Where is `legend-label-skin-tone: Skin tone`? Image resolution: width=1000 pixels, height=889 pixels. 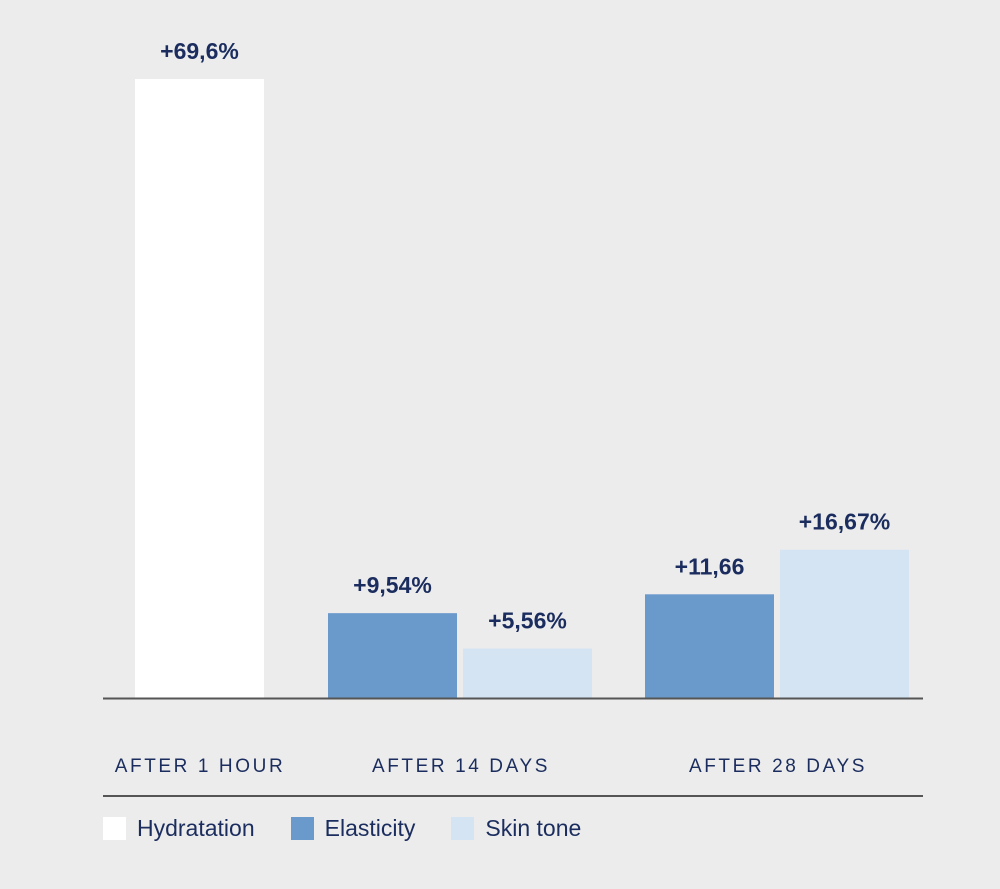
legend-label-skin-tone: Skin tone is located at coordinates (533, 827).